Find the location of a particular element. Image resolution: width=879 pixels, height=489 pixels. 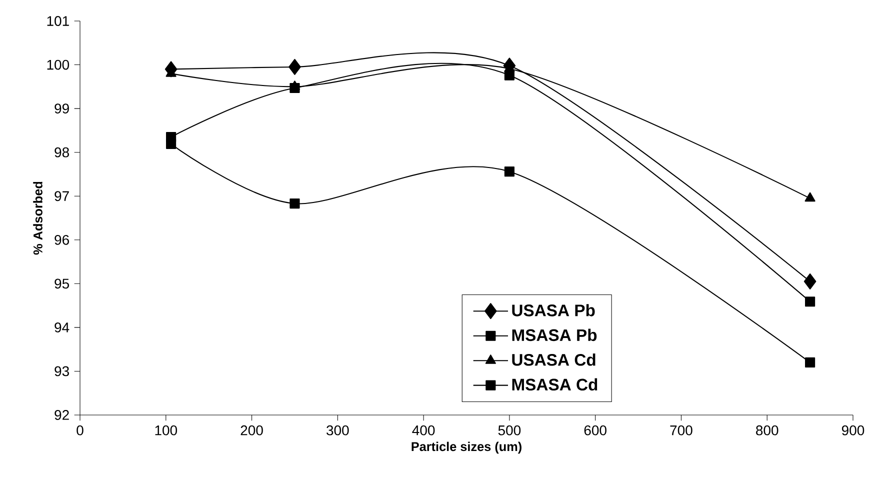

x-tick-label: 300 is located at coordinates (337, 430).